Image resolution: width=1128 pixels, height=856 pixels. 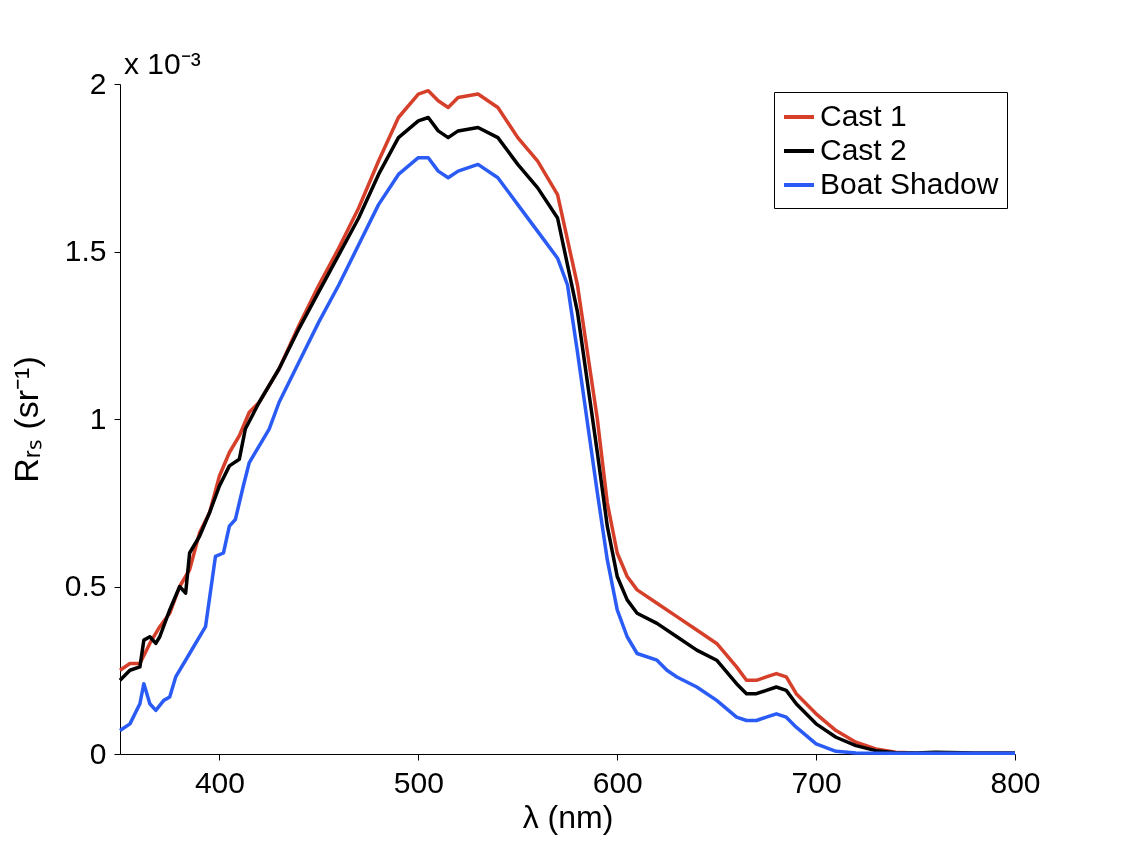 What do you see at coordinates (568, 816) in the screenshot?
I see `x-axis-title: λ (nm)` at bounding box center [568, 816].